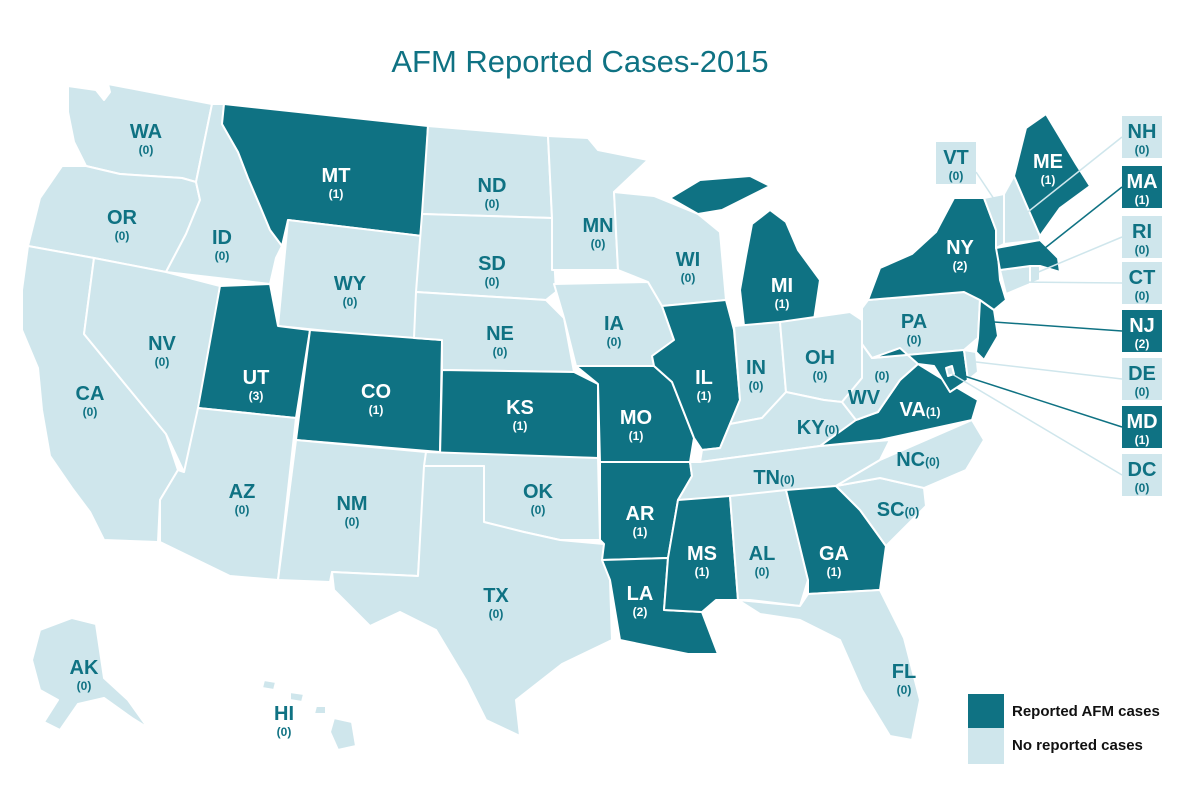  I want to click on state-label-nd: ND(0), so click(492, 193).